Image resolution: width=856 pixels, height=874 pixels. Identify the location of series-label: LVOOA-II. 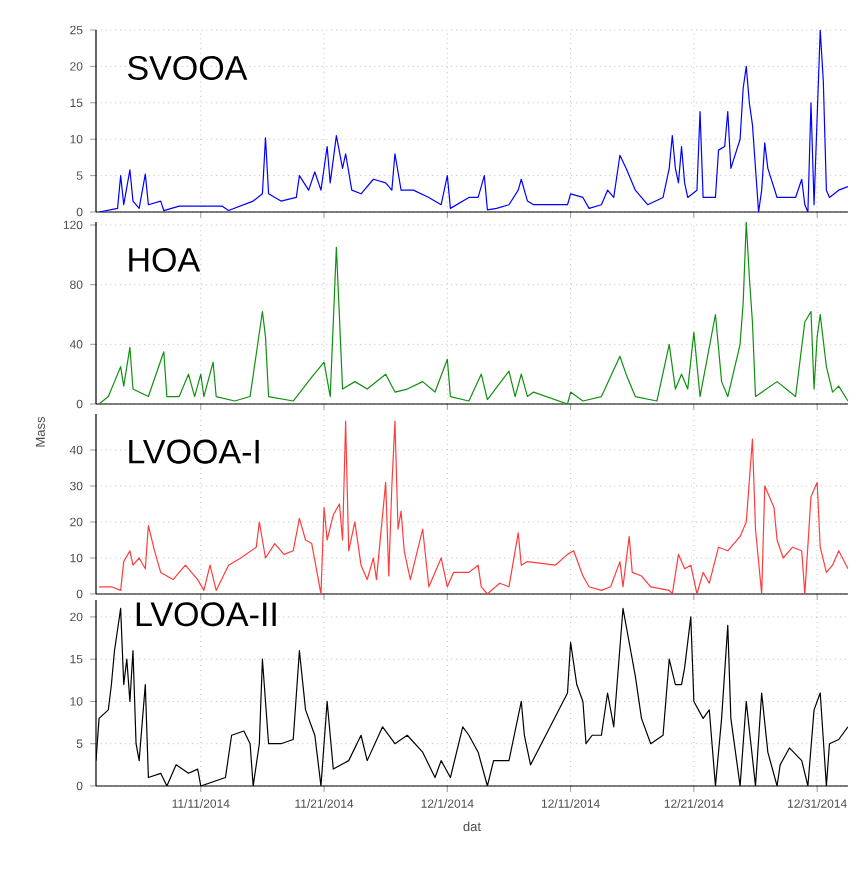
(206, 614).